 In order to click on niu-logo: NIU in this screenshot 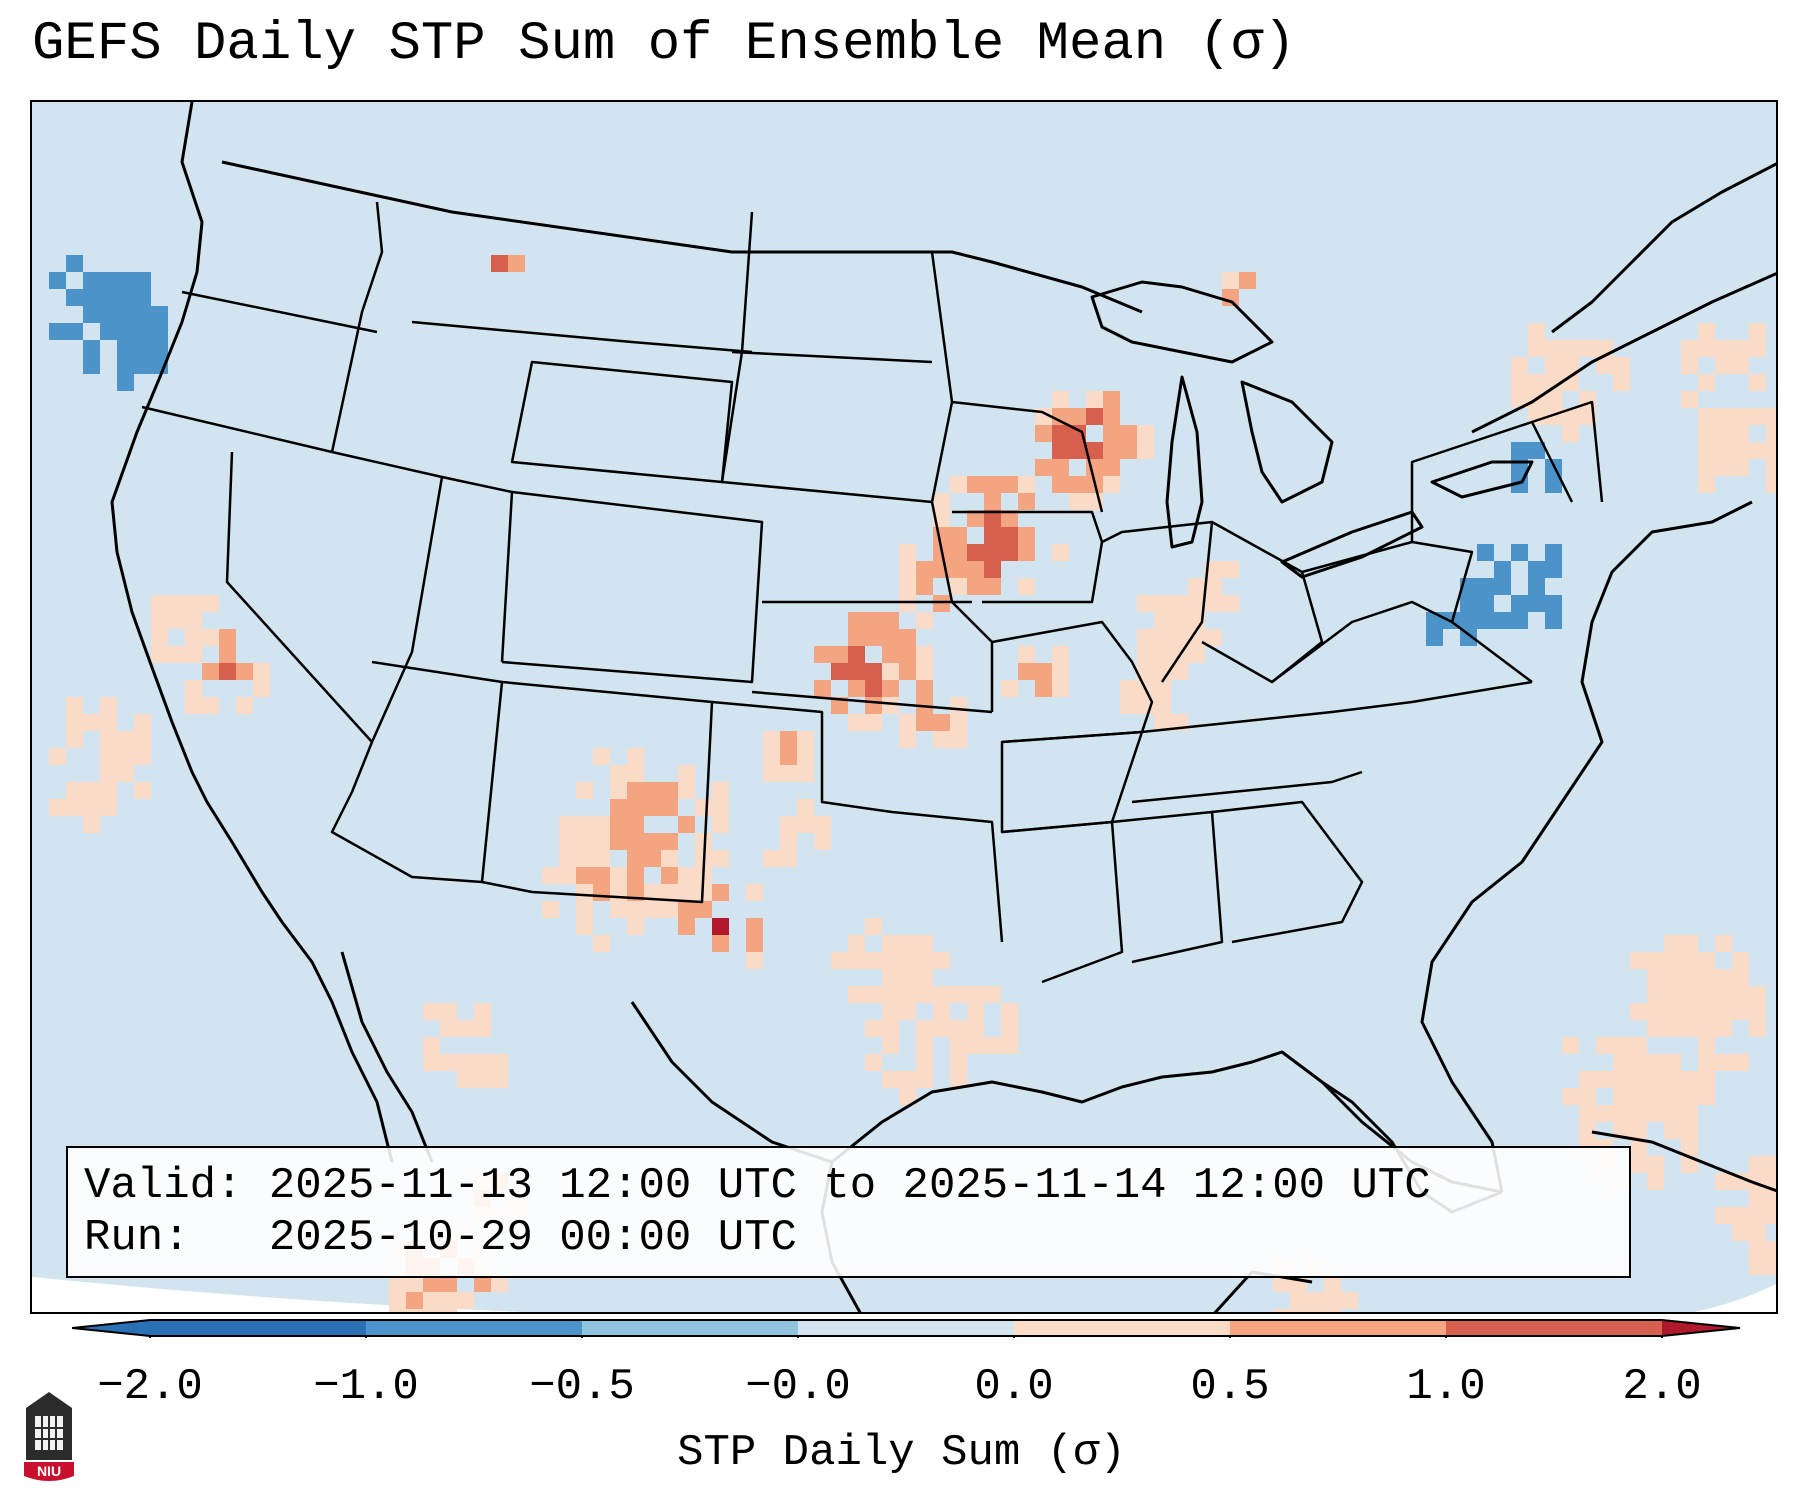, I will do `click(49, 1436)`.